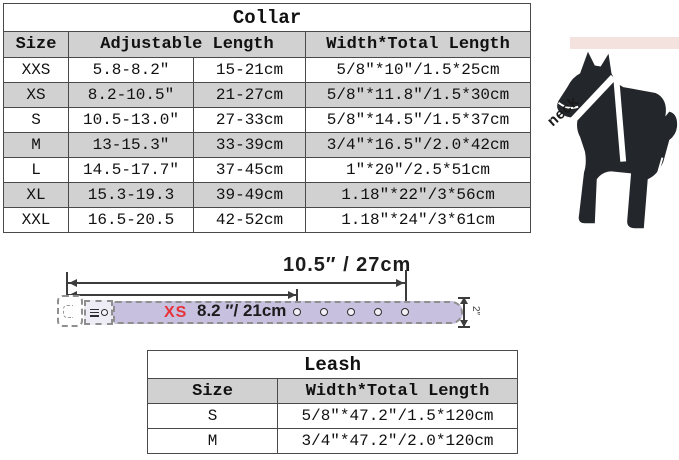 Image resolution: width=679 pixels, height=460 pixels. Describe the element at coordinates (620, 120) in the screenshot. I see `harness-girth-strap` at that location.